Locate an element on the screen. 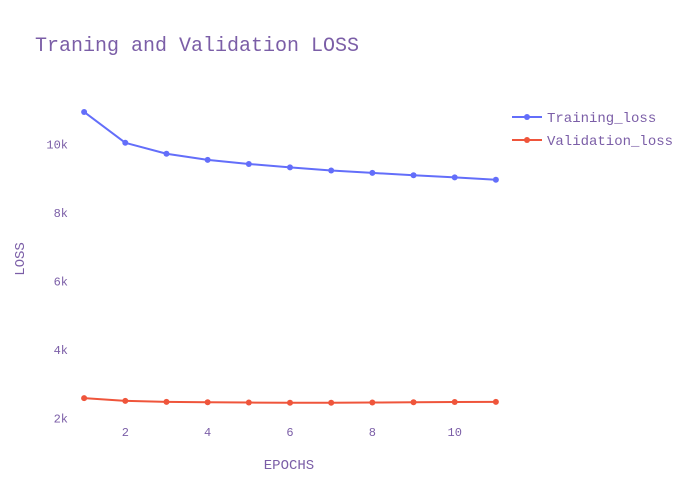 The image size is (700, 500). y-ticks: 2k 4k 6k 8k 10k is located at coordinates (57, 282).